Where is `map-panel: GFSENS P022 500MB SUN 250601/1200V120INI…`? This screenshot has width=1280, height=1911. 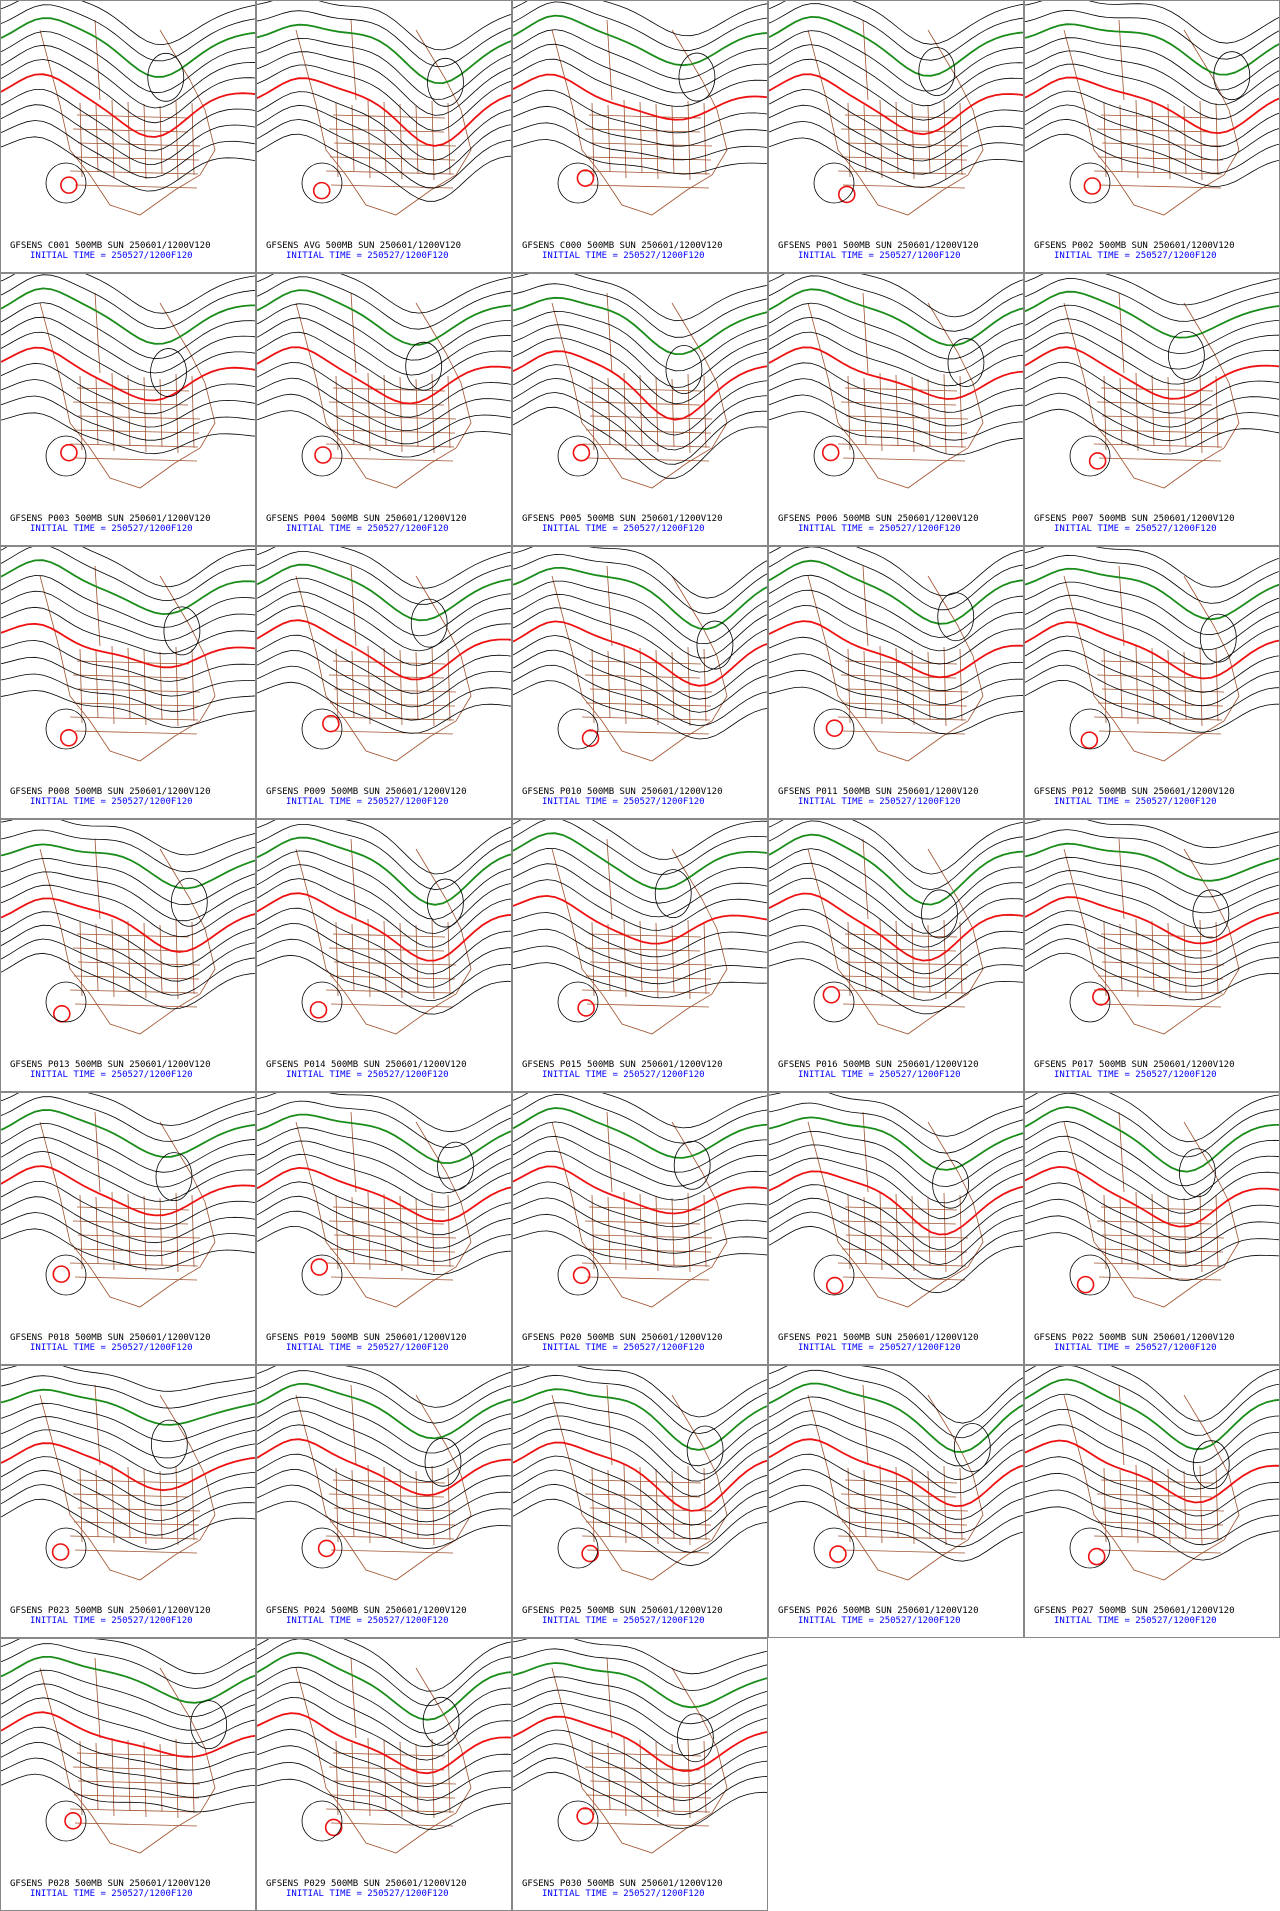
map-panel: GFSENS P022 500MB SUN 250601/1200V120INI… is located at coordinates (1152, 1228).